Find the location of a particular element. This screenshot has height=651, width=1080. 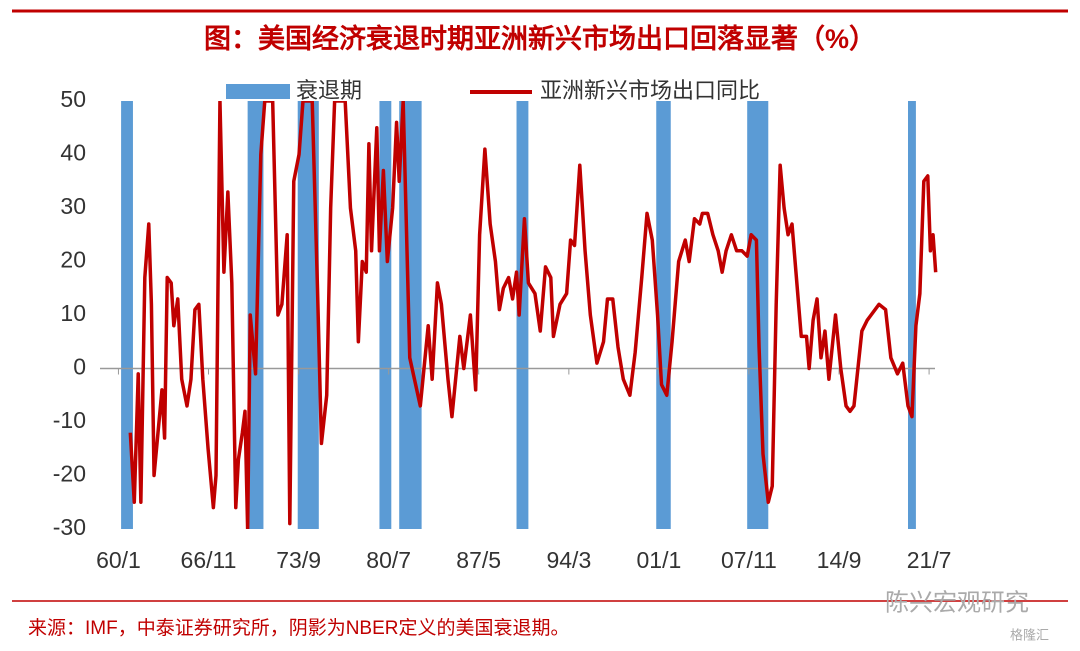

y-tick-label: 10 is located at coordinates (73, 313).